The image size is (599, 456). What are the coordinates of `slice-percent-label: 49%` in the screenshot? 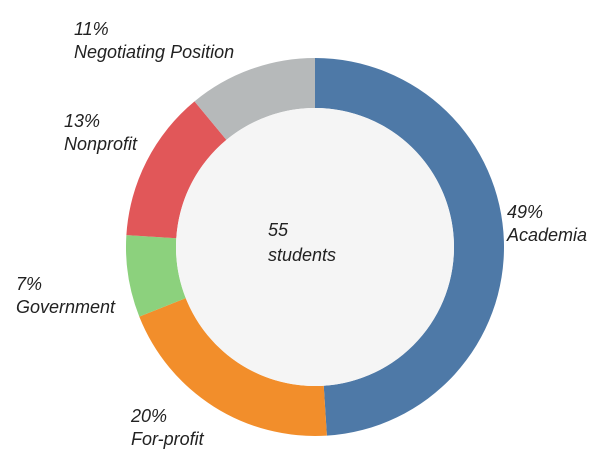 It's located at (525, 212).